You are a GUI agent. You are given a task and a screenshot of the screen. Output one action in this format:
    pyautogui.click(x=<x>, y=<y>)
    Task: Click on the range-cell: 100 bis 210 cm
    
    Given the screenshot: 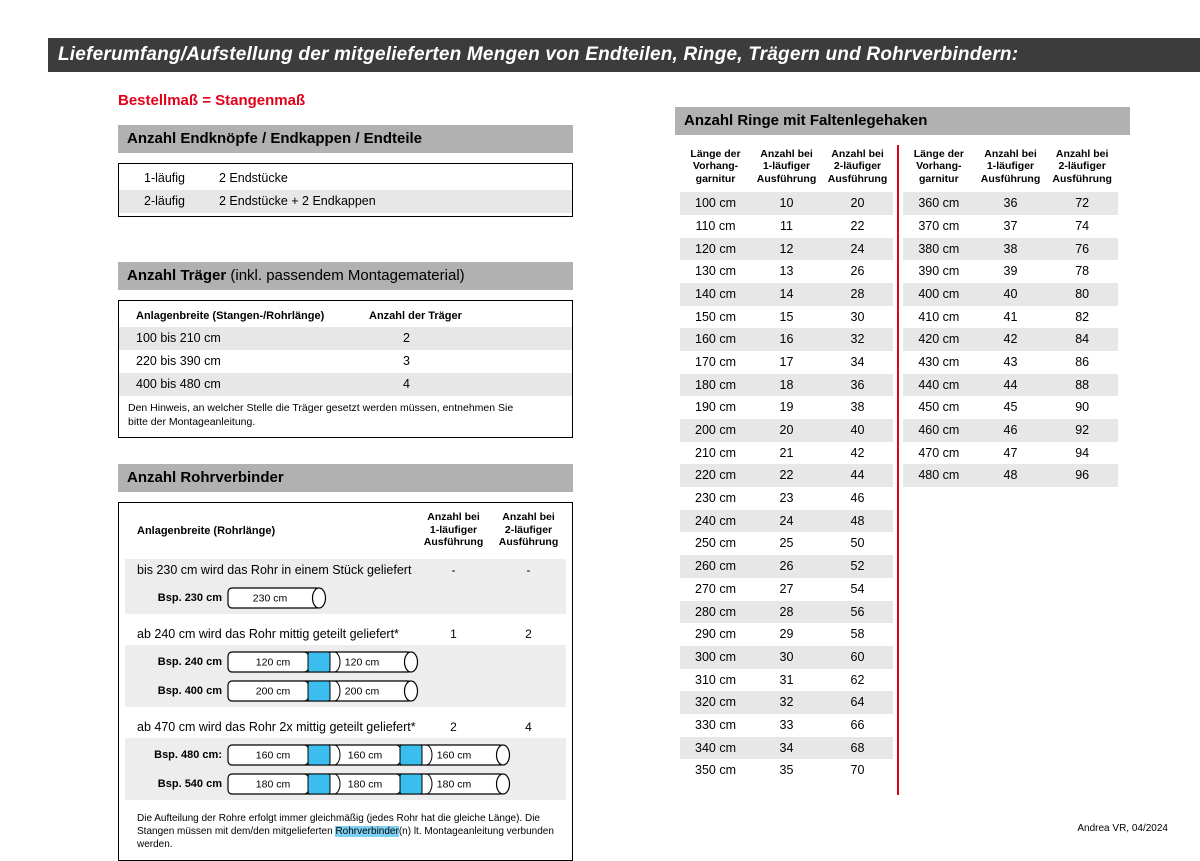 What is the action you would take?
    pyautogui.click(x=178, y=338)
    